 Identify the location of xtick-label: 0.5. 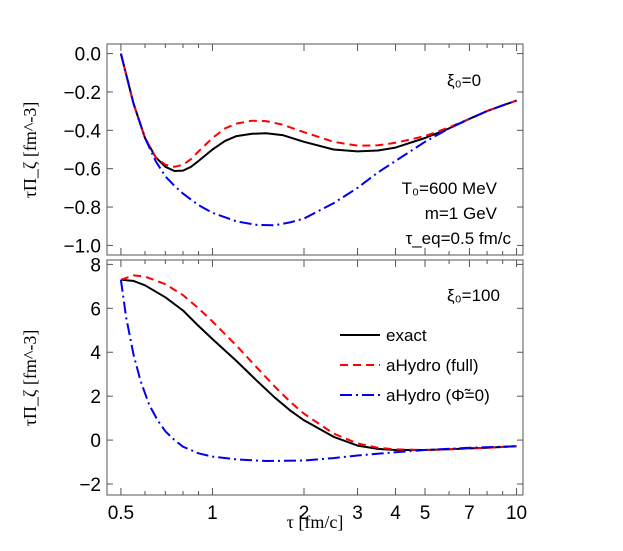
(121, 513).